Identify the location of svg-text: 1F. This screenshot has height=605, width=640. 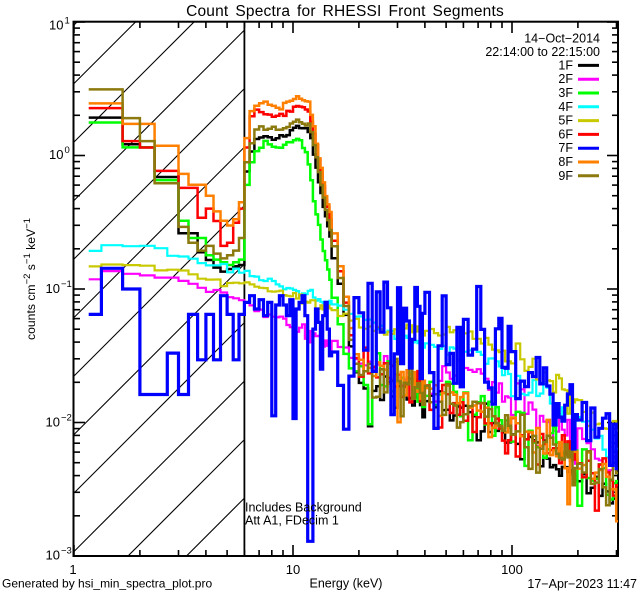
(565, 65).